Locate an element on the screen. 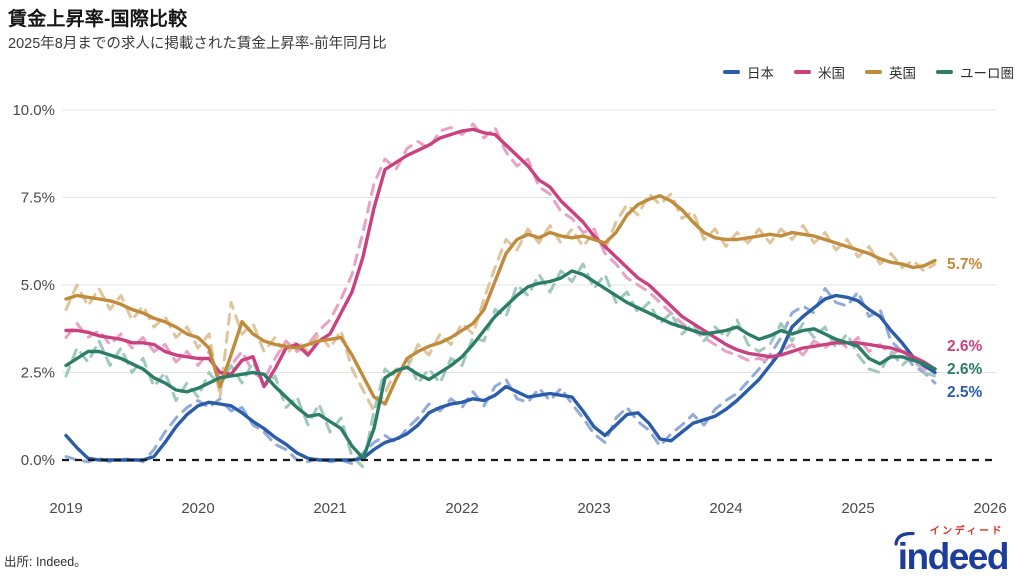  x-axis-tick-label: 2025 is located at coordinates (857, 508).